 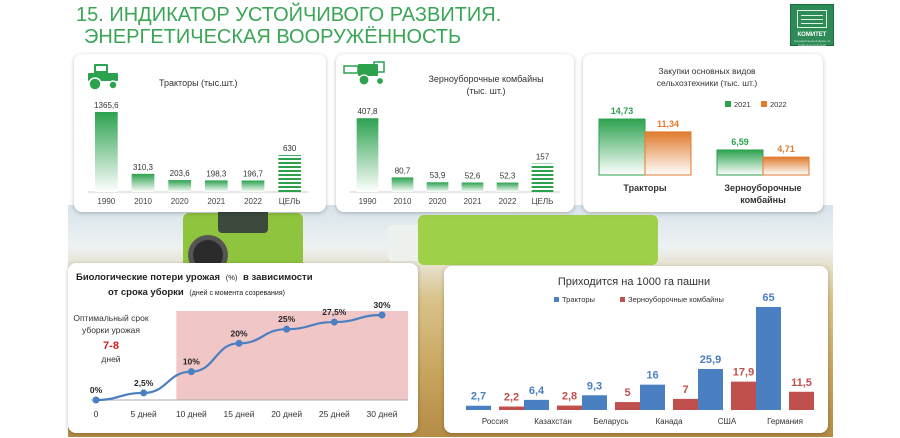 I want to click on building-icon, so click(x=812, y=19).